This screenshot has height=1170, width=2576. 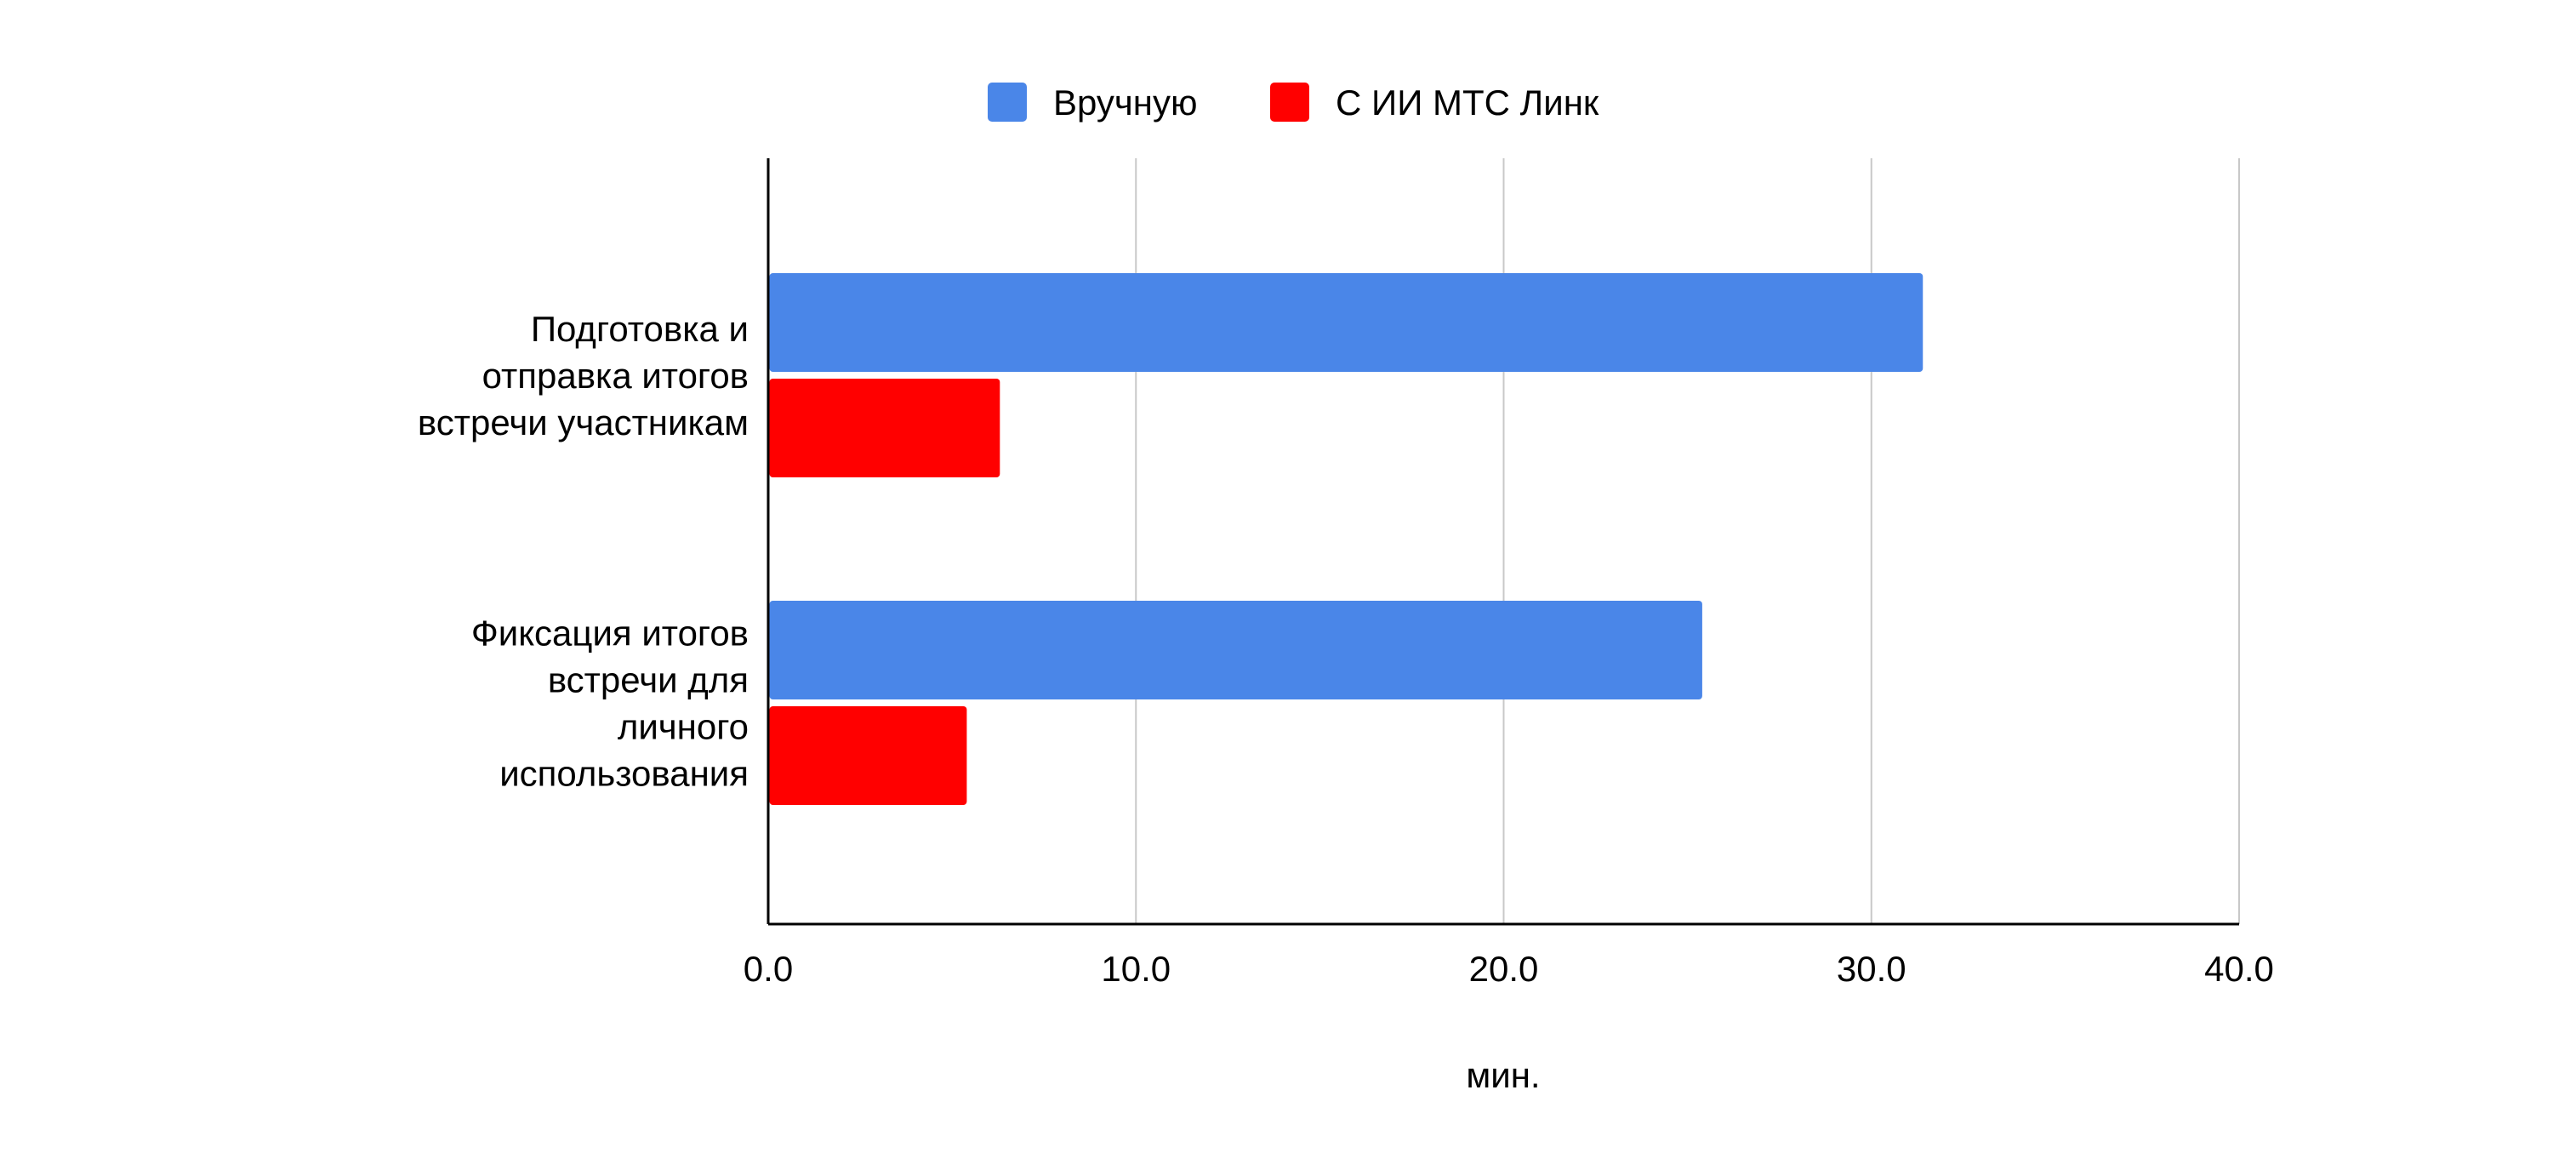 I want to click on category-label-line: встречи для, so click(x=648, y=680).